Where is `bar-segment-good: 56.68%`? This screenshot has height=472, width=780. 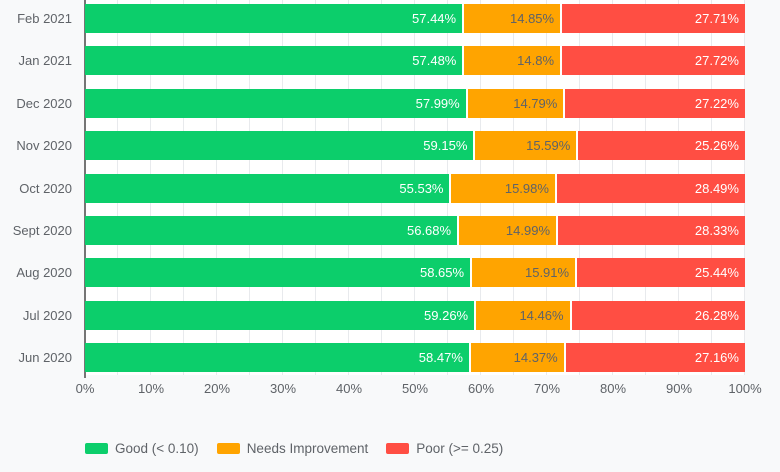
bar-segment-good: 56.68% is located at coordinates (272, 230).